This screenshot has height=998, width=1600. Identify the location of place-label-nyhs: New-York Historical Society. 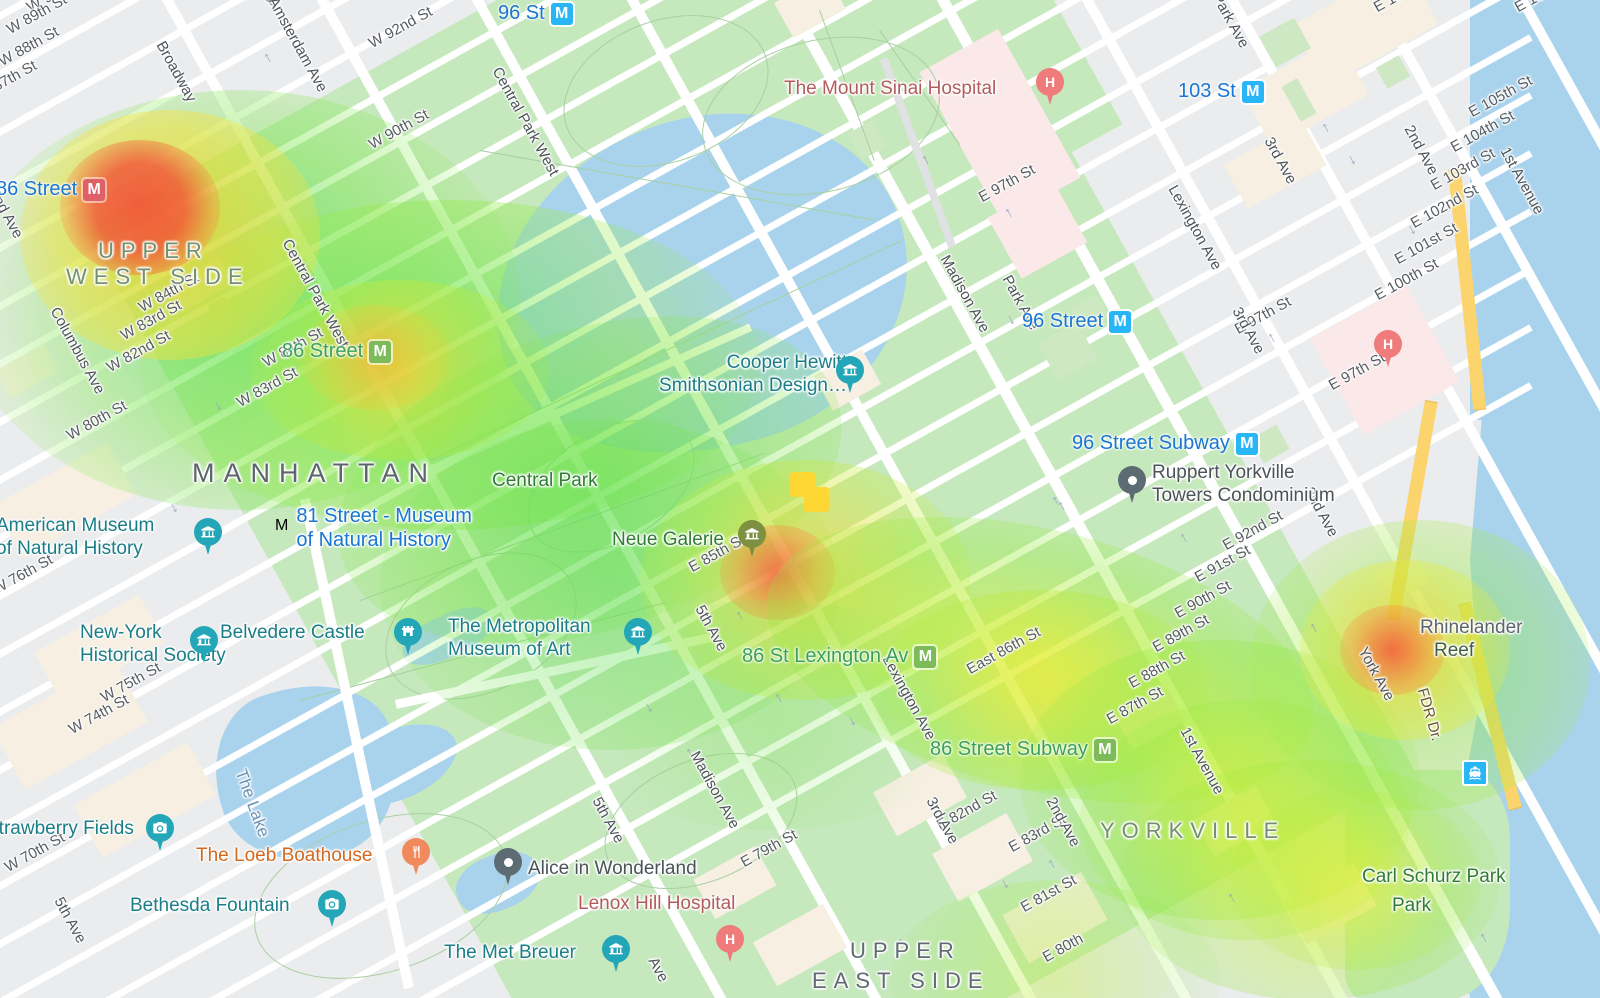
(153, 644).